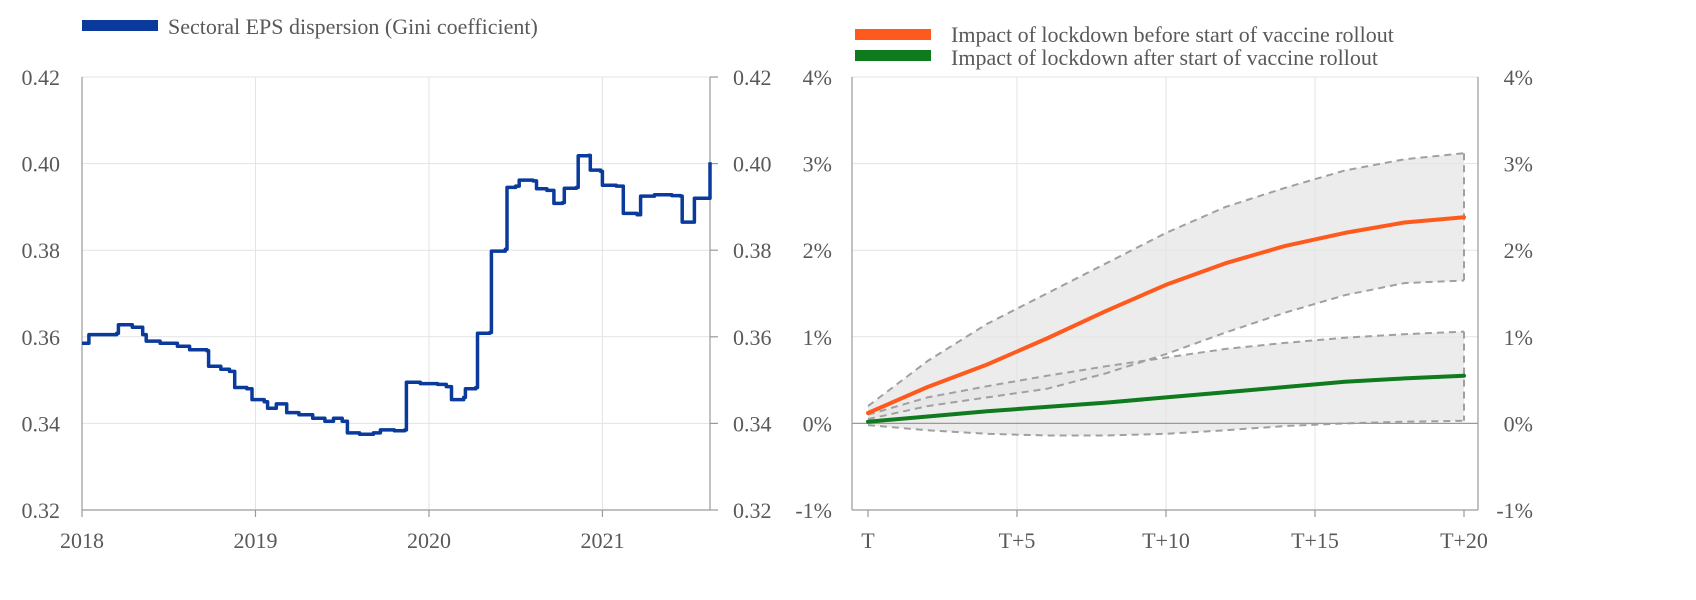  I want to click on confidence-band-1-lower-edge, so click(1166, 350).